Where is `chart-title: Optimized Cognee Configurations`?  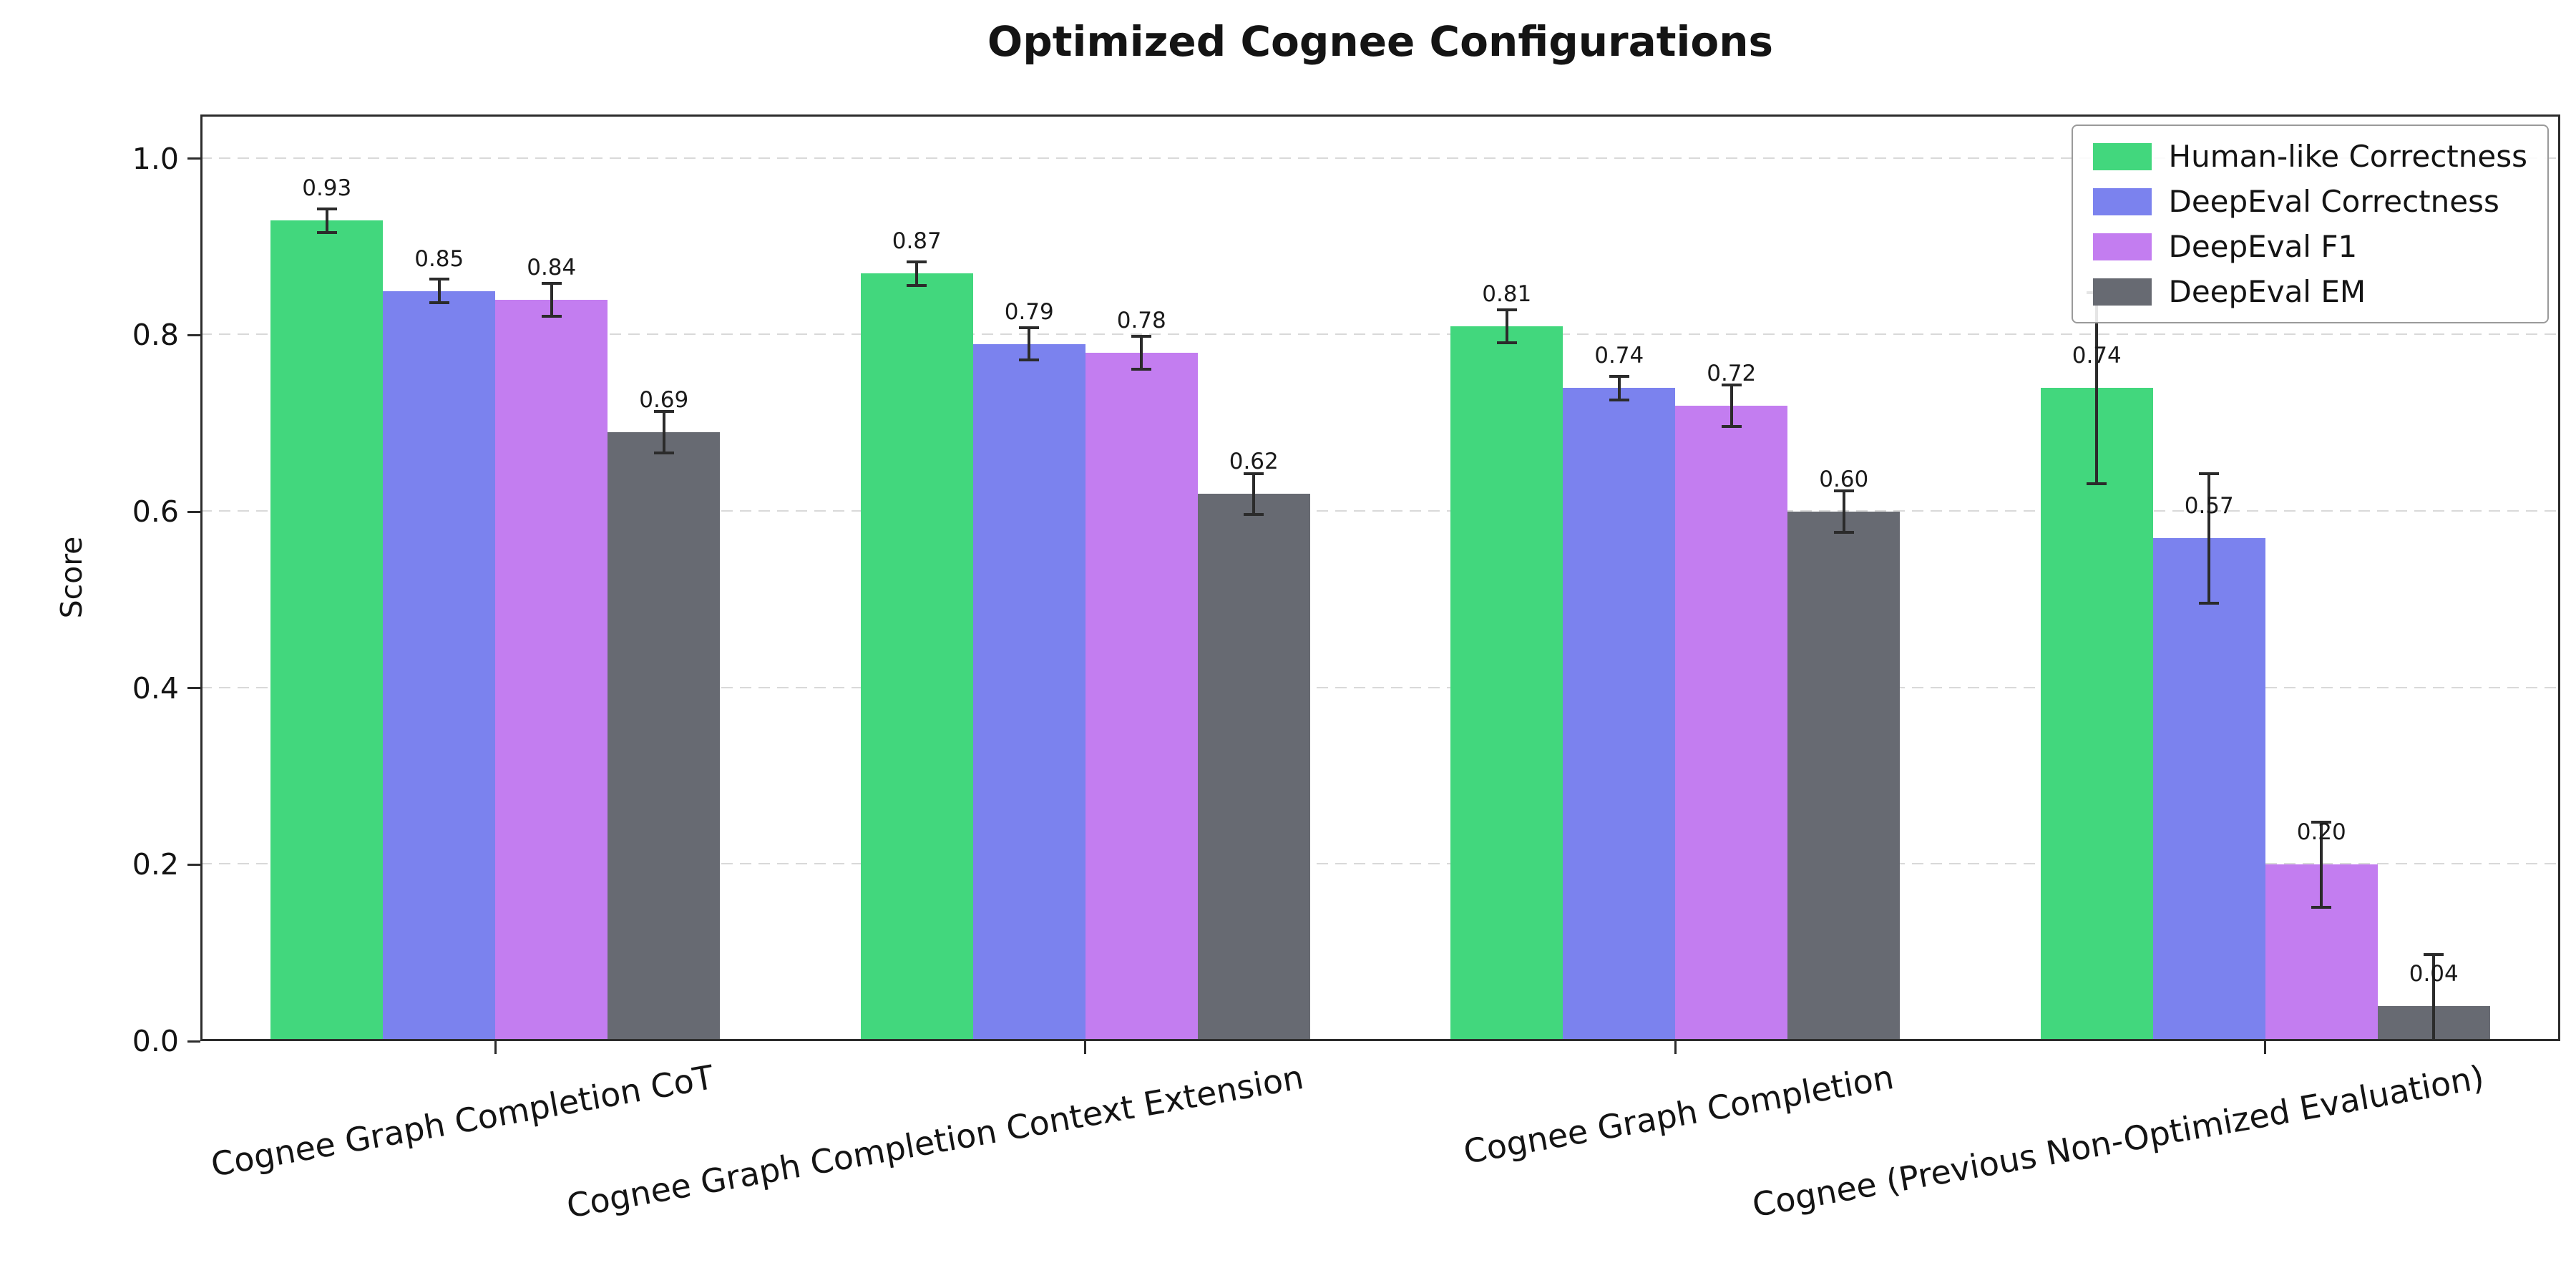 chart-title: Optimized Cognee Configurations is located at coordinates (1380, 41).